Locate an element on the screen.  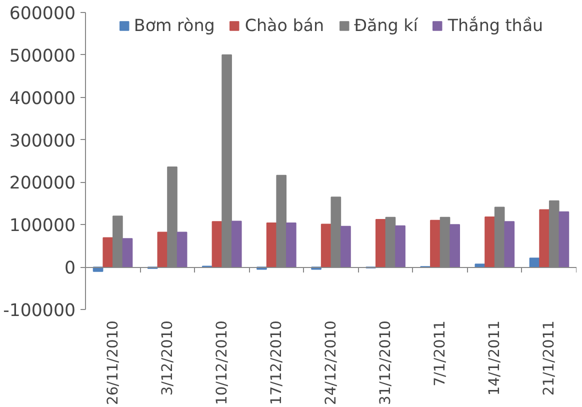
x-tick-label: 21/1/2011 is located at coordinates (549, 358).